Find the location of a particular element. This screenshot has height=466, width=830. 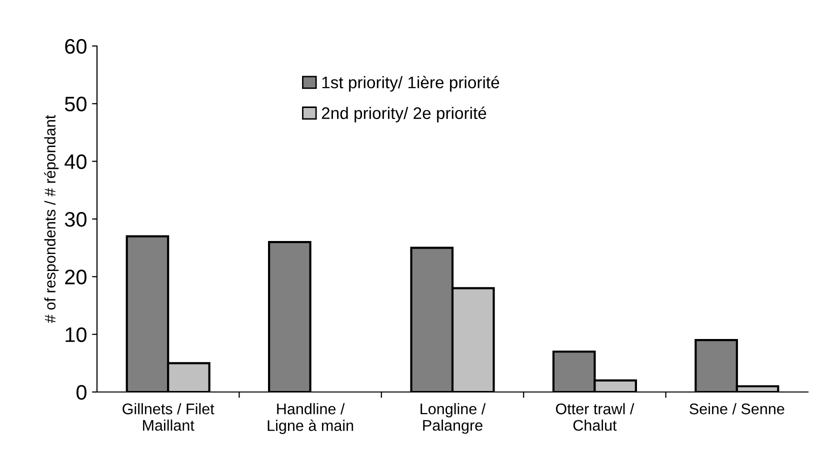

x-tick-label: Gillnets / Filet Maillant is located at coordinates (168, 417).